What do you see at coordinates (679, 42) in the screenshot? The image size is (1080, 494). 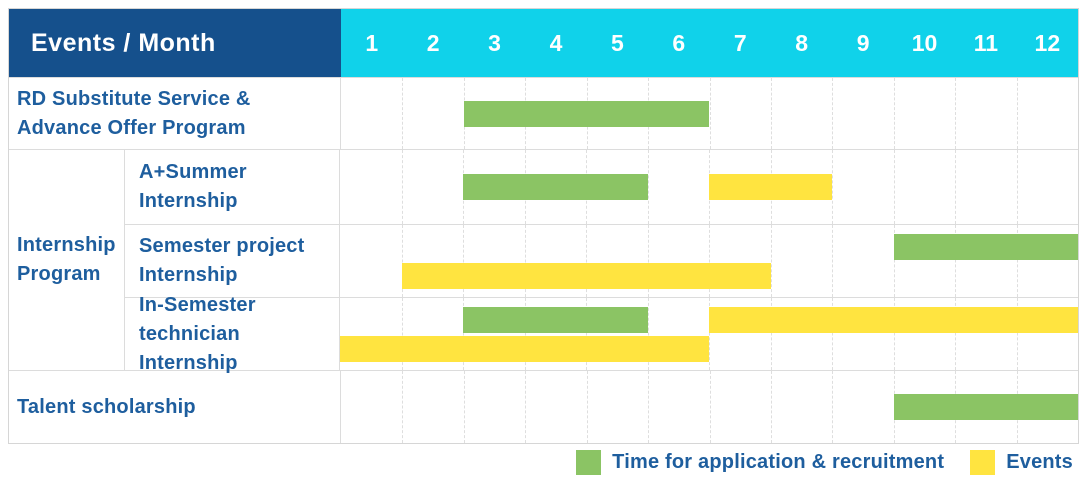 I see `month-label-6: 6` at bounding box center [679, 42].